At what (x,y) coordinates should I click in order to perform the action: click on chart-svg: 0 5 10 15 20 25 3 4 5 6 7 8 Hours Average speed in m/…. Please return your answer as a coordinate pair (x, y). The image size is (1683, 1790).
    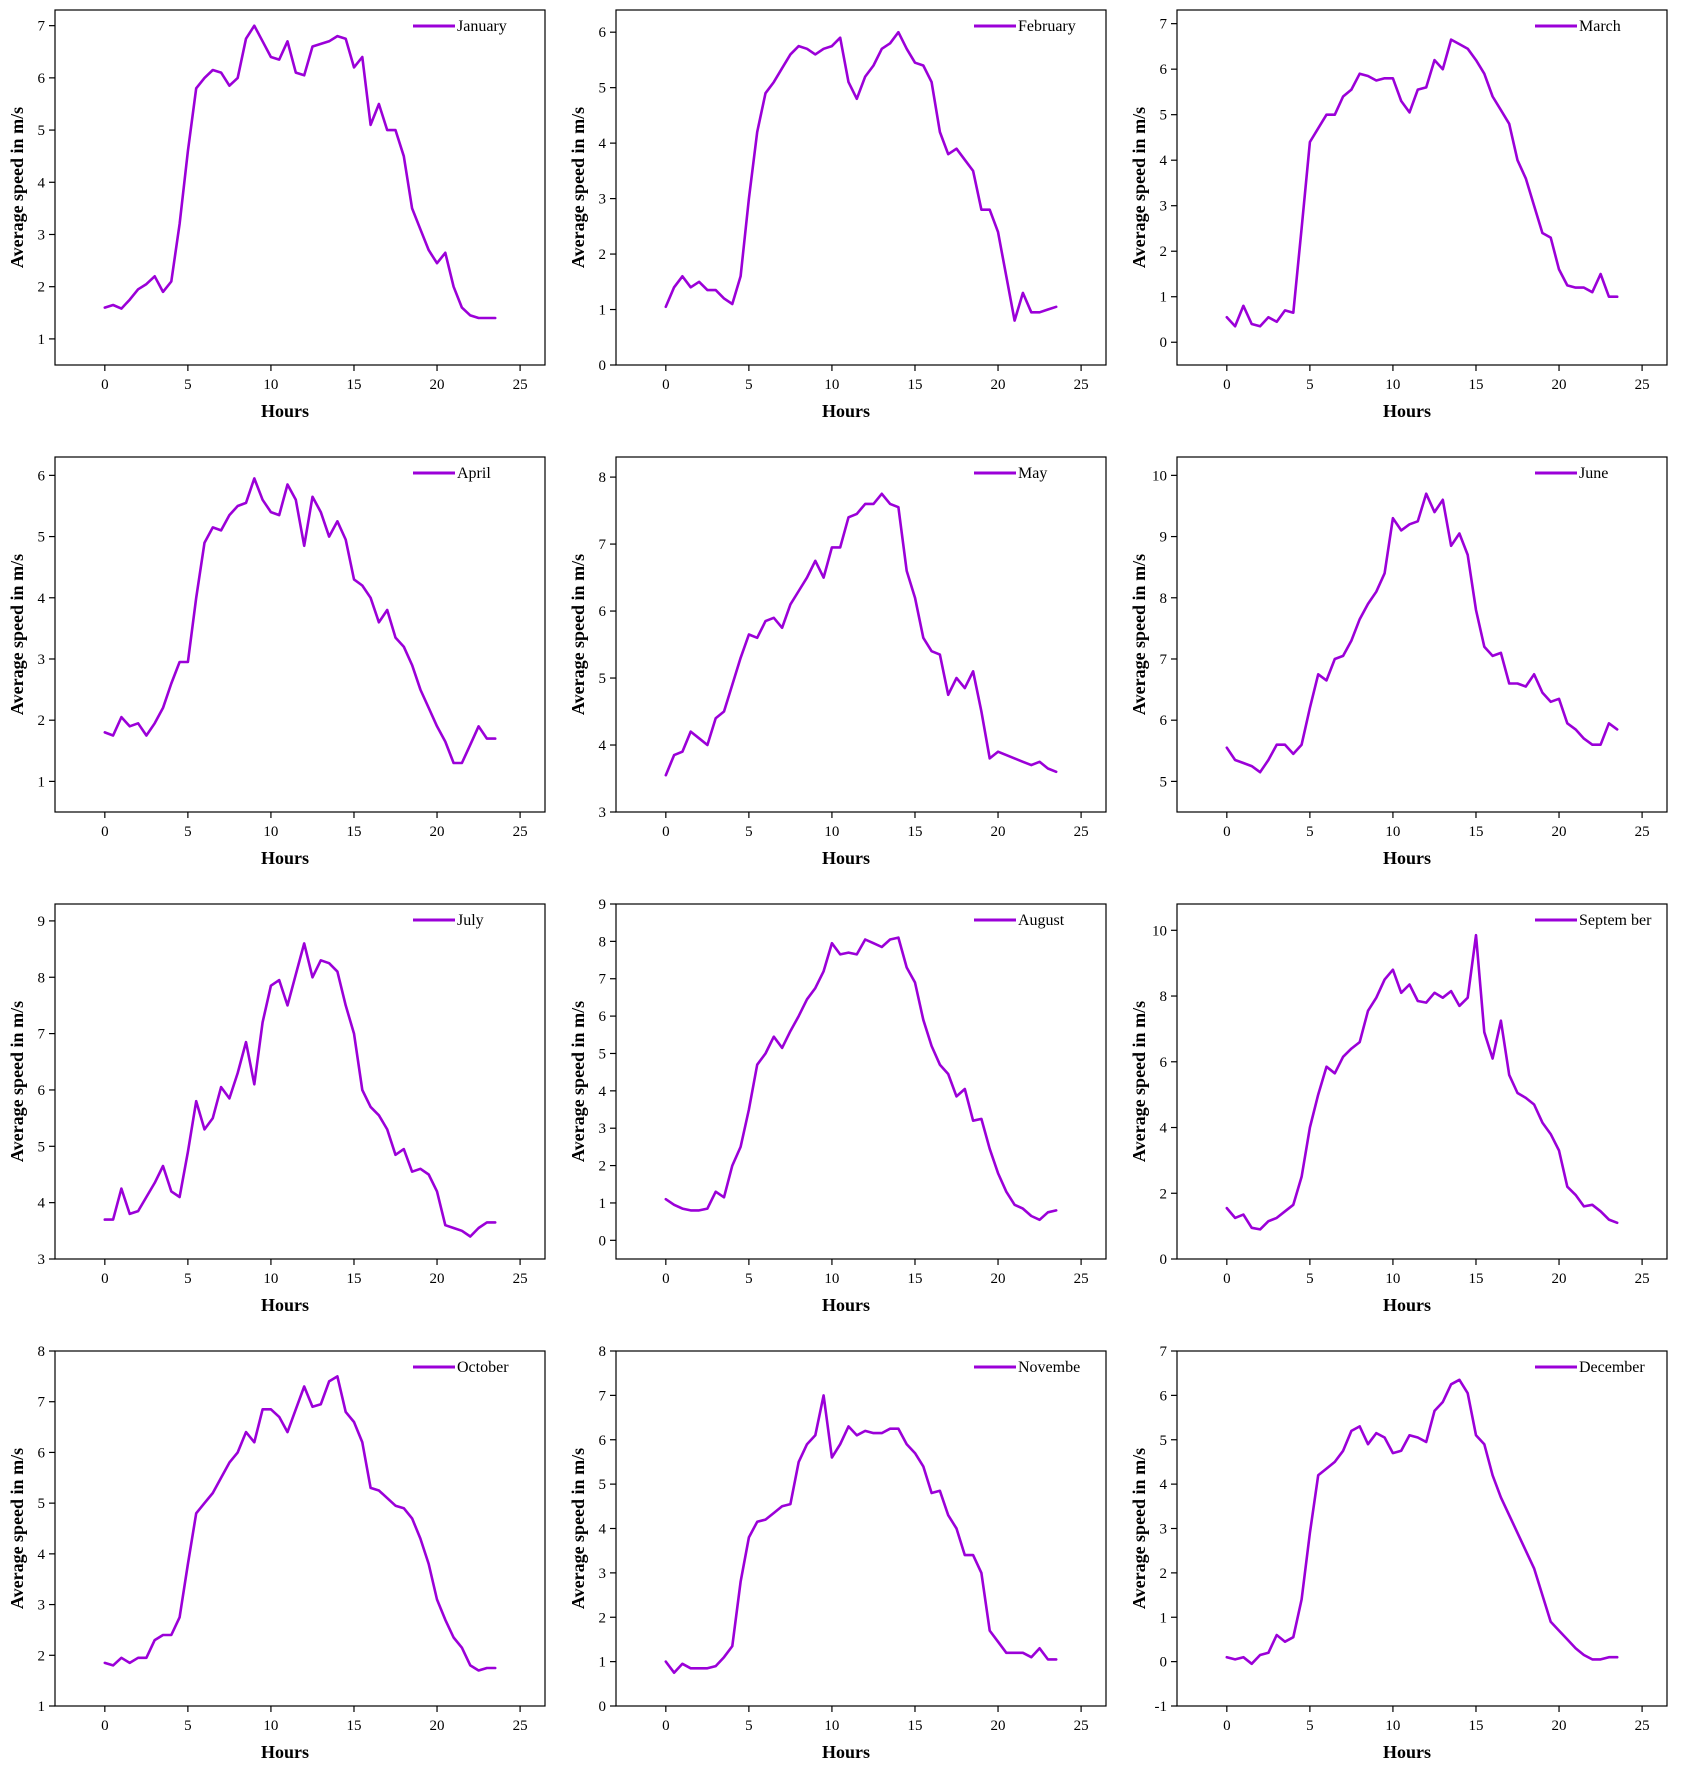
    Looking at the image, I should click on (837, 662).